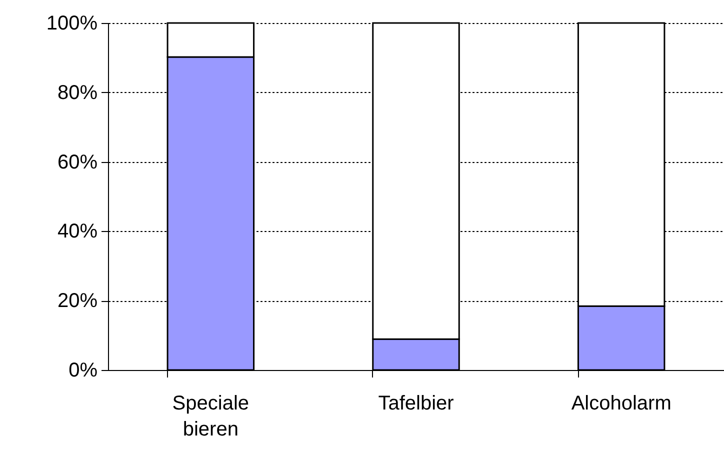  What do you see at coordinates (77, 93) in the screenshot?
I see `y-tick-label: 80%` at bounding box center [77, 93].